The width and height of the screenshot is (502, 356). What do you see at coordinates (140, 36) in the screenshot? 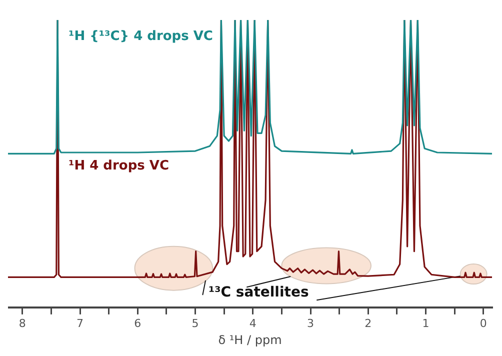
I see `series-label: ¹H {¹³C} 4 drops VC` at bounding box center [140, 36].